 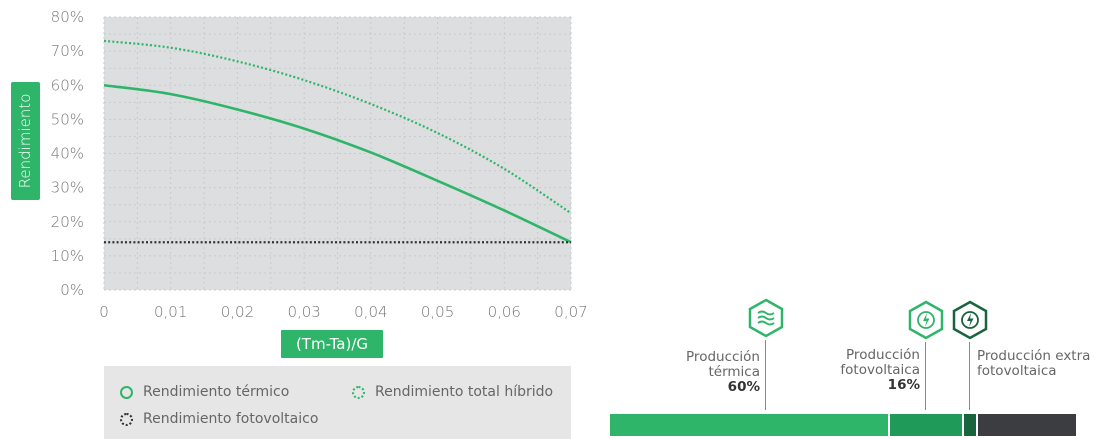 I want to click on callout-value: 60%, so click(x=743, y=387).